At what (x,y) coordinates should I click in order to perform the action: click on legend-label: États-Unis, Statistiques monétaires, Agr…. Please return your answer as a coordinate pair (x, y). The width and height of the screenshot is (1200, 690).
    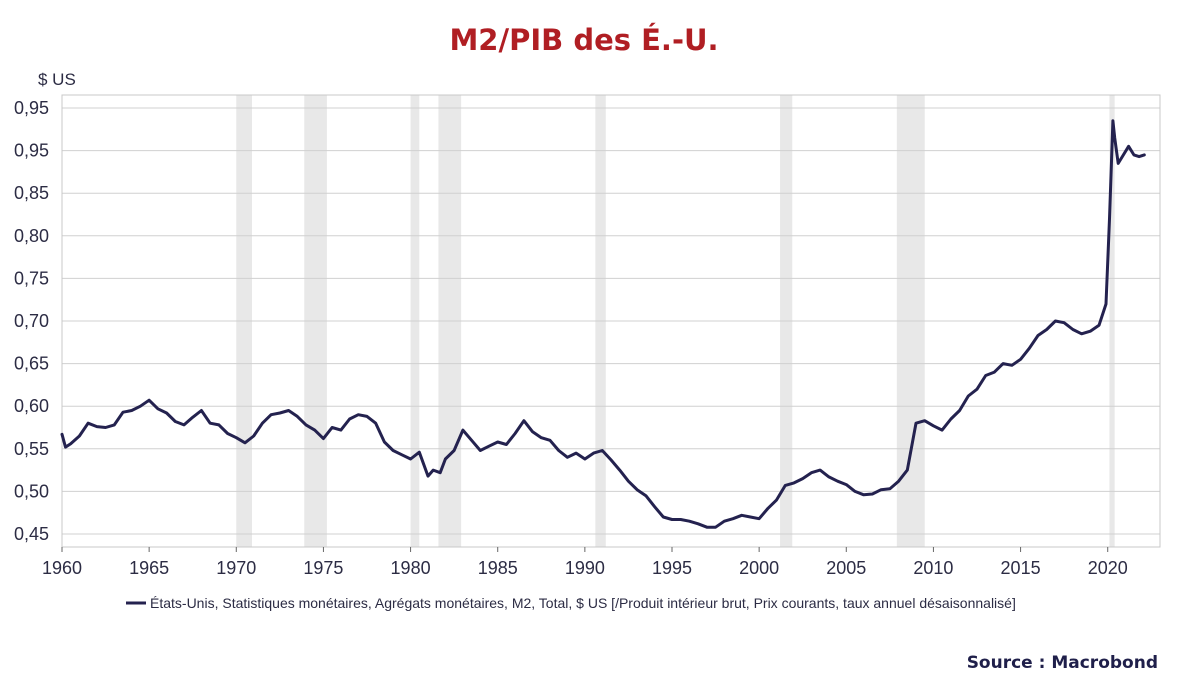
    Looking at the image, I should click on (583, 603).